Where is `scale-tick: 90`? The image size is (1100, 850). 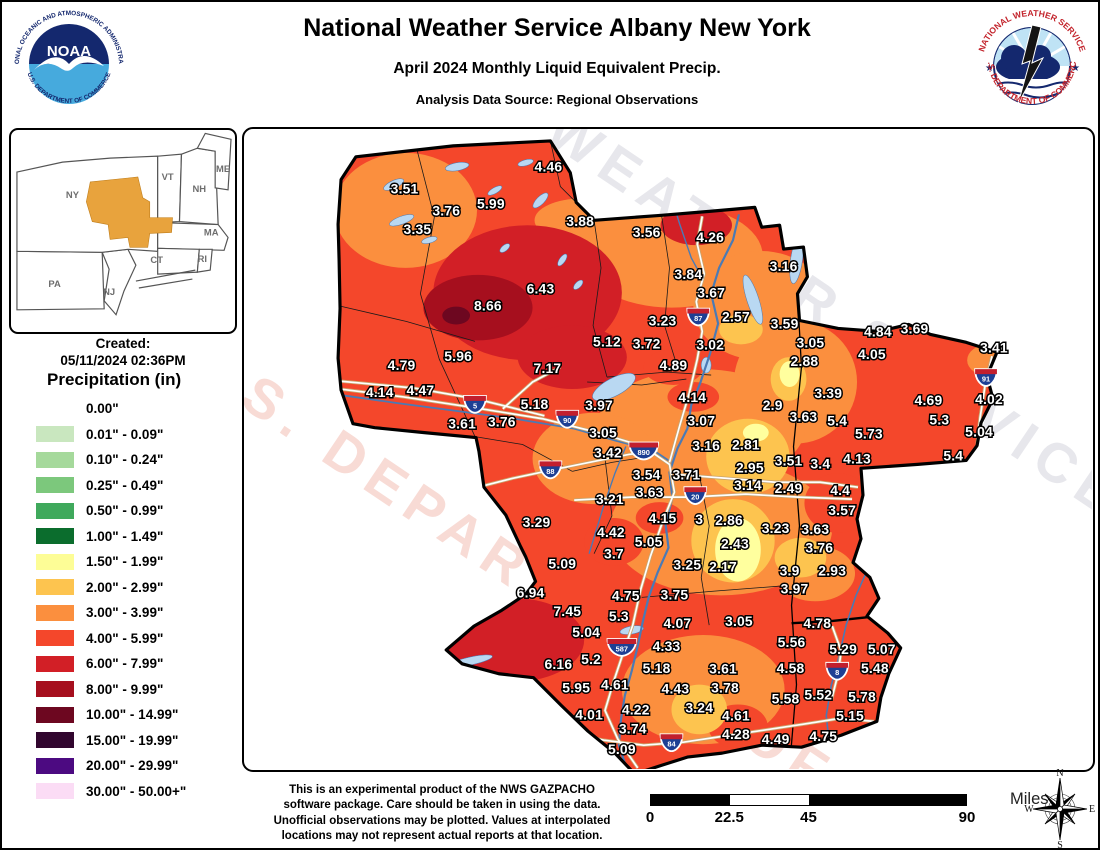 scale-tick: 90 is located at coordinates (967, 817).